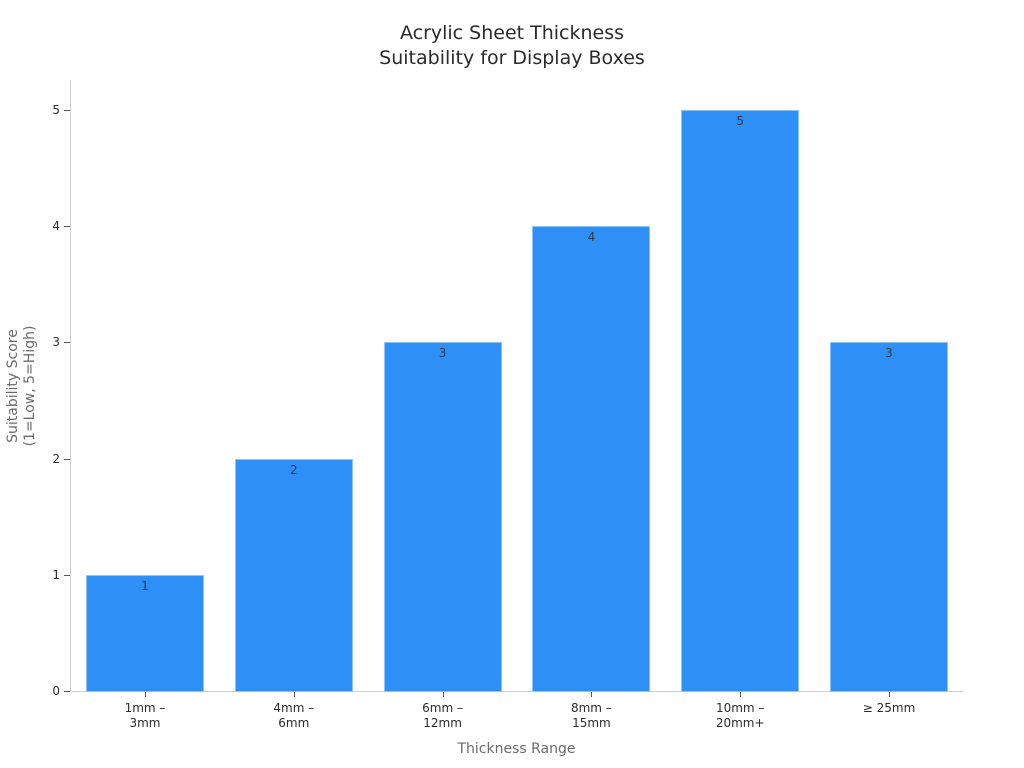 The height and width of the screenshot is (768, 1024). I want to click on chart-title-line-1: Acrylic Sheet Thickness, so click(512, 33).